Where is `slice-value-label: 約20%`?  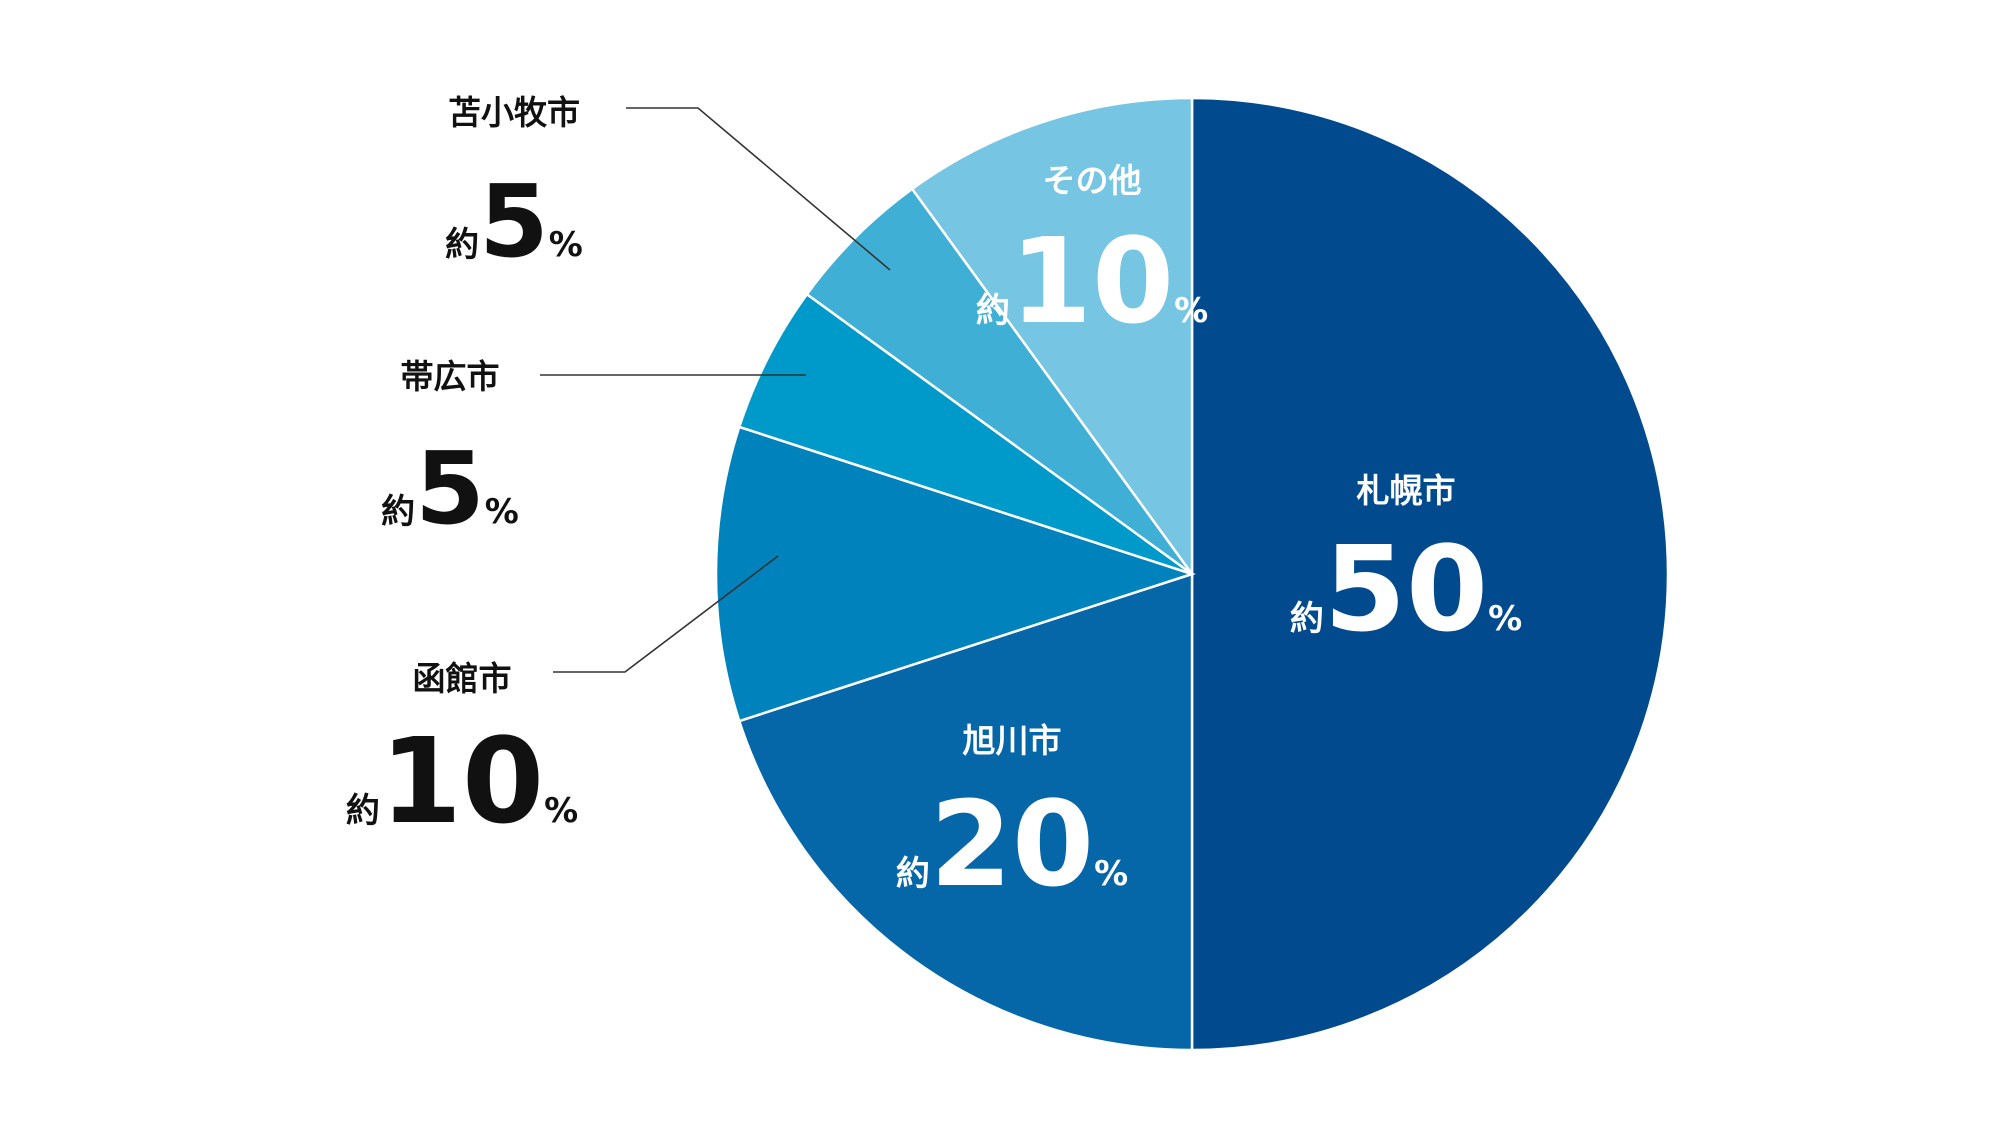
slice-value-label: 約20% is located at coordinates (1012, 844).